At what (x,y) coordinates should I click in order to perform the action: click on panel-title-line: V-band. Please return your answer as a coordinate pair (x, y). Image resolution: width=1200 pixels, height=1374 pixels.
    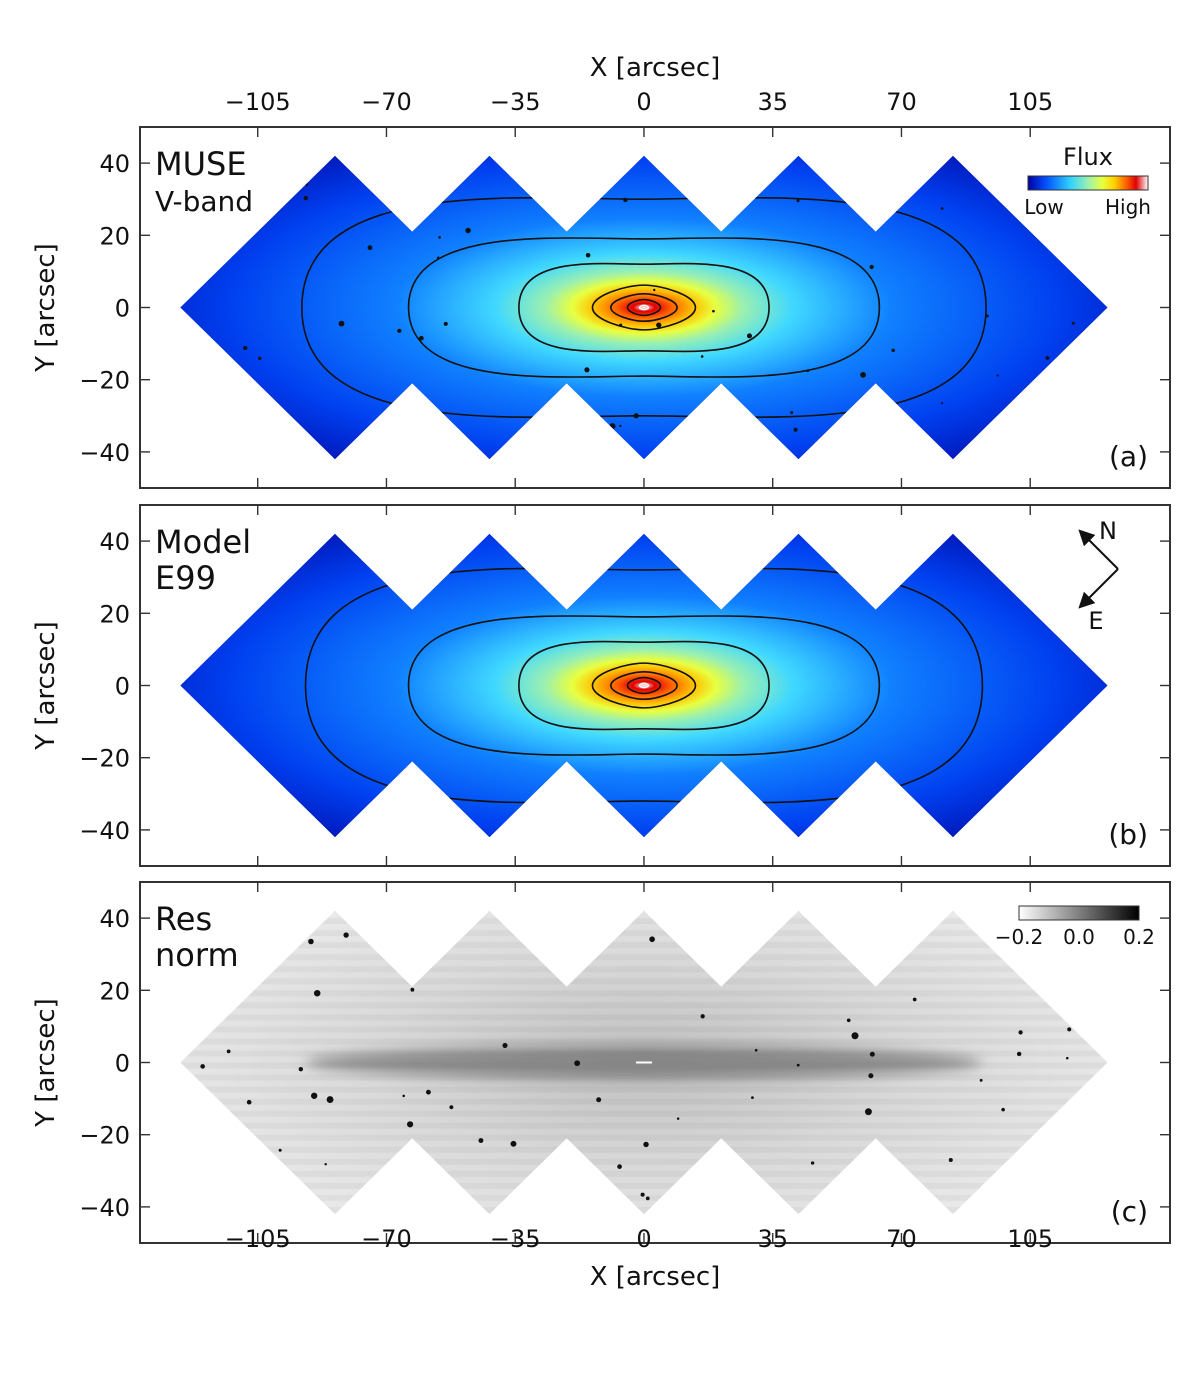
    Looking at the image, I should click on (204, 201).